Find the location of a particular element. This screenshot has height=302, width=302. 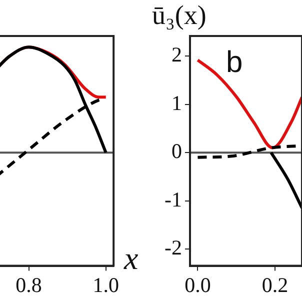

annotation: b is located at coordinates (234, 62).